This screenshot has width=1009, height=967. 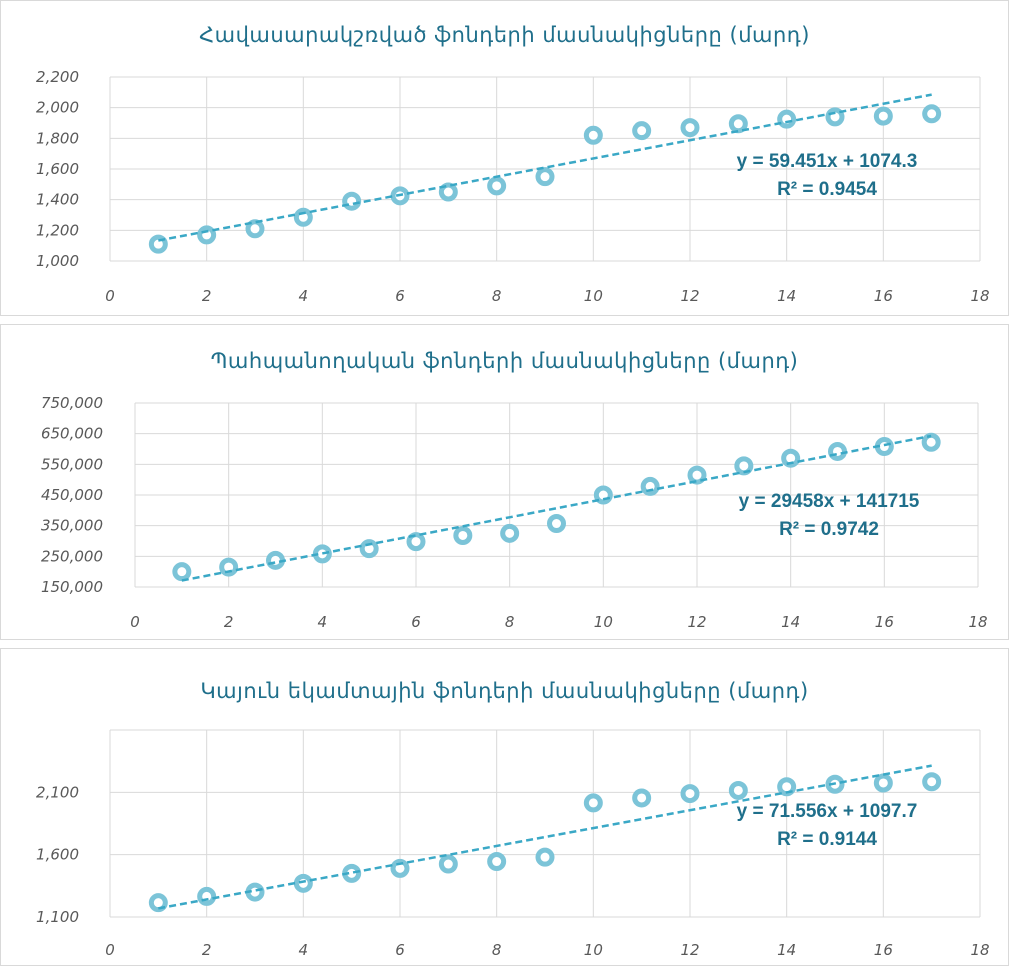 I want to click on trendline-equation: y = 71.556x + 1097.7, so click(x=827, y=811).